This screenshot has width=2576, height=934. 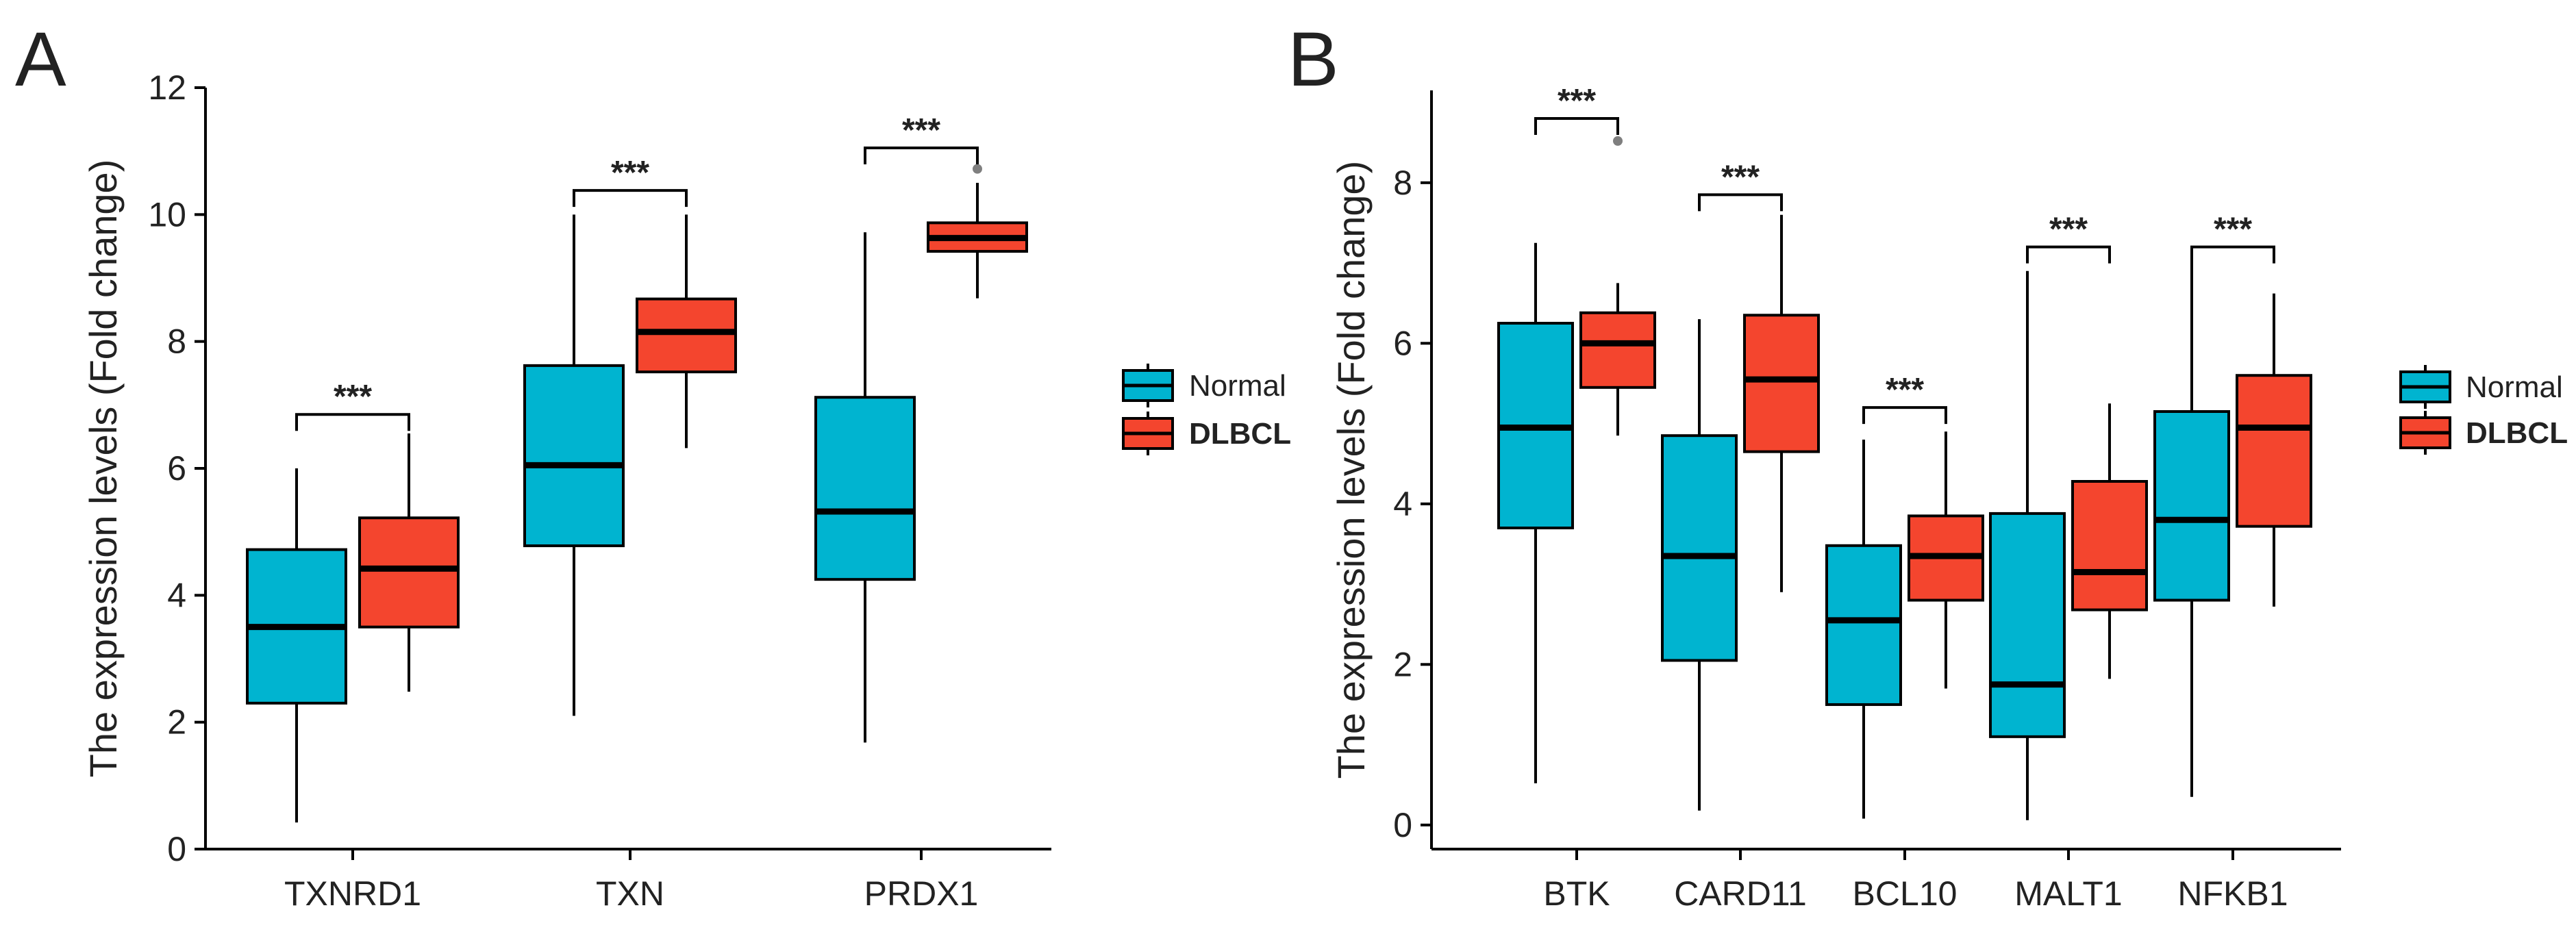 I want to click on x-tick-label: TXNRD1, so click(x=352, y=893).